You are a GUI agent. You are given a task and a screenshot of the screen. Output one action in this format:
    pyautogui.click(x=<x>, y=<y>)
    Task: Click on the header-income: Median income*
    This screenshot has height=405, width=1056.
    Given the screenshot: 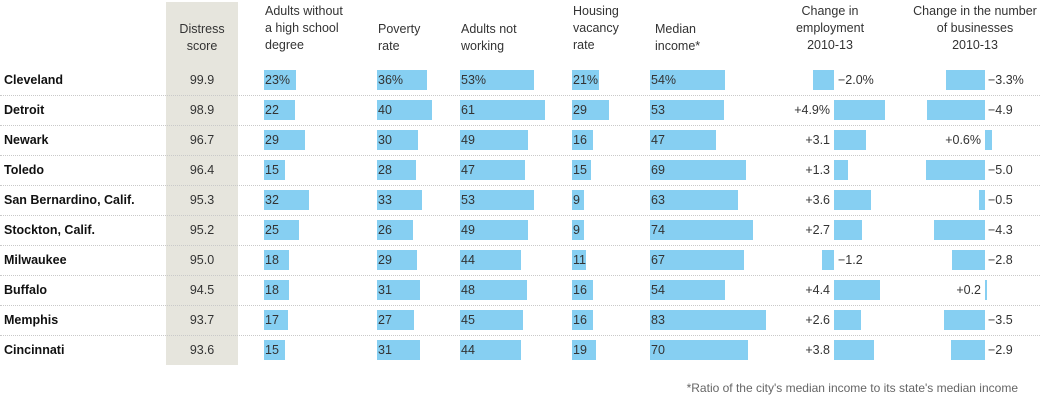 What is the action you would take?
    pyautogui.click(x=677, y=38)
    